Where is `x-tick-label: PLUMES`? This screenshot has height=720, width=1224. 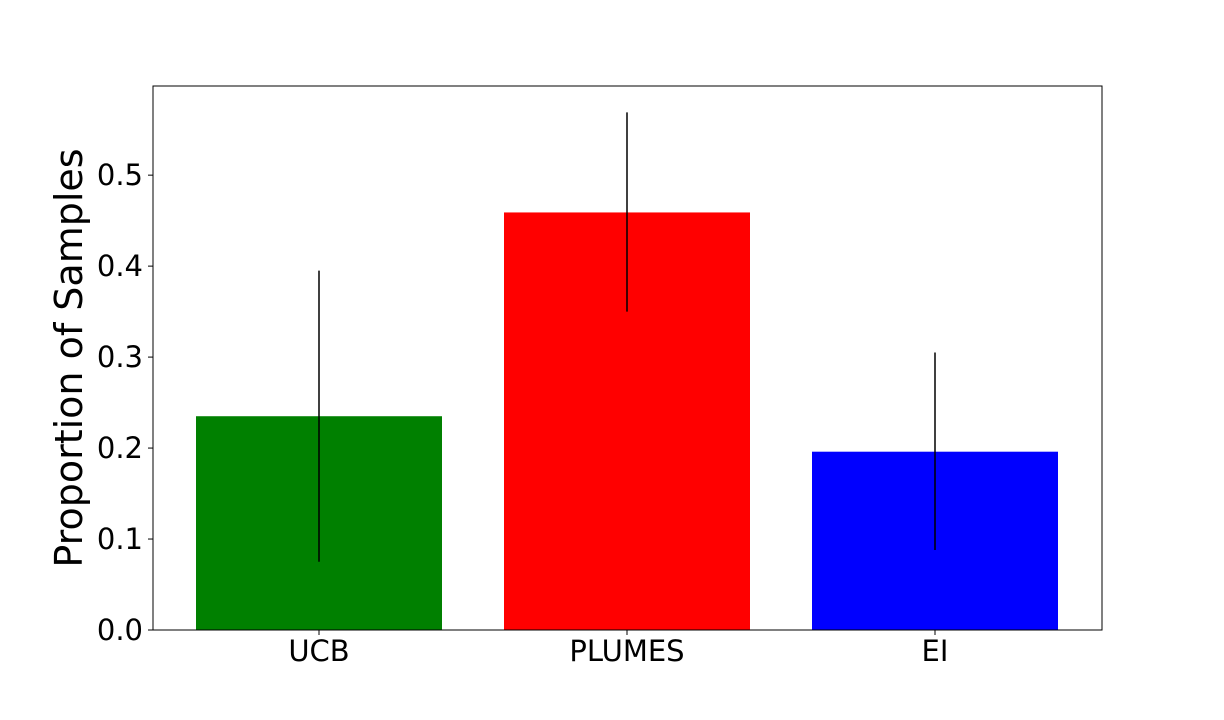 x-tick-label: PLUMES is located at coordinates (626, 651).